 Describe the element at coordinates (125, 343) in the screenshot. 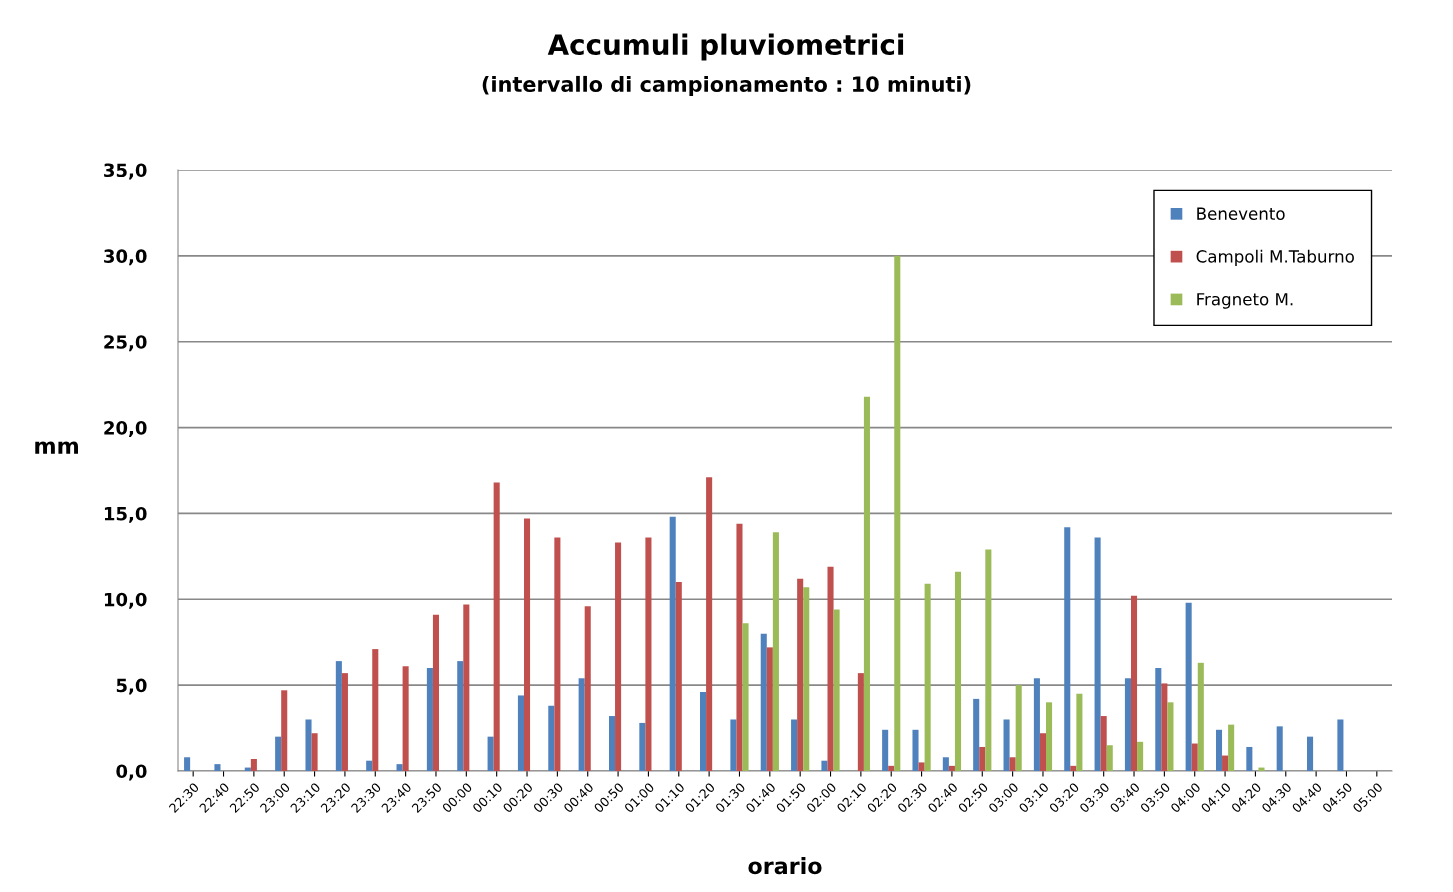

I see `y-tick-label: 25,0` at that location.